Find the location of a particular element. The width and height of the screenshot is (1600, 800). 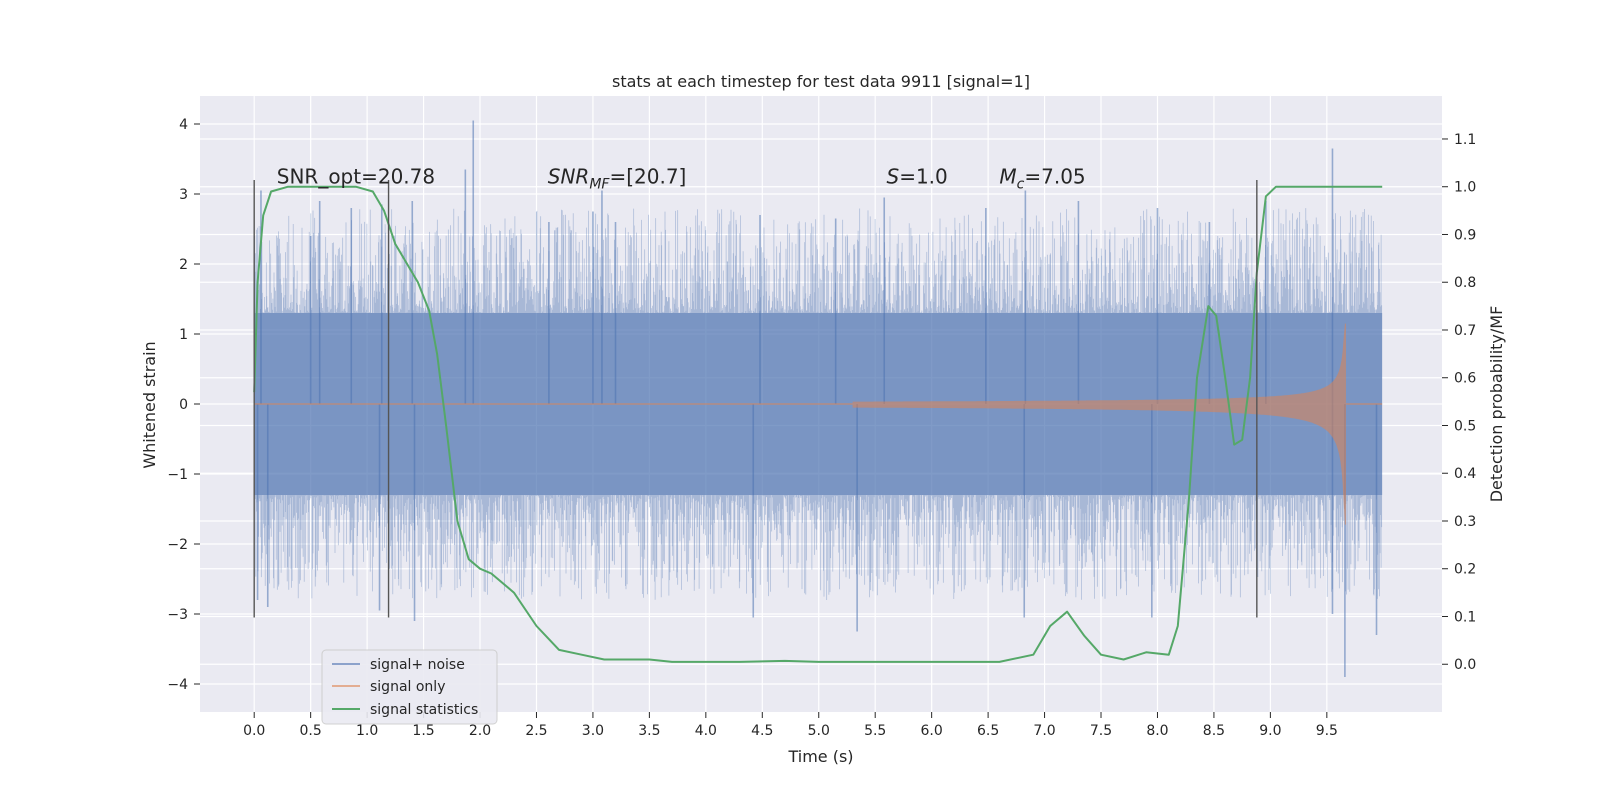

y2-tick-label: 1.1 is located at coordinates (1465, 140).